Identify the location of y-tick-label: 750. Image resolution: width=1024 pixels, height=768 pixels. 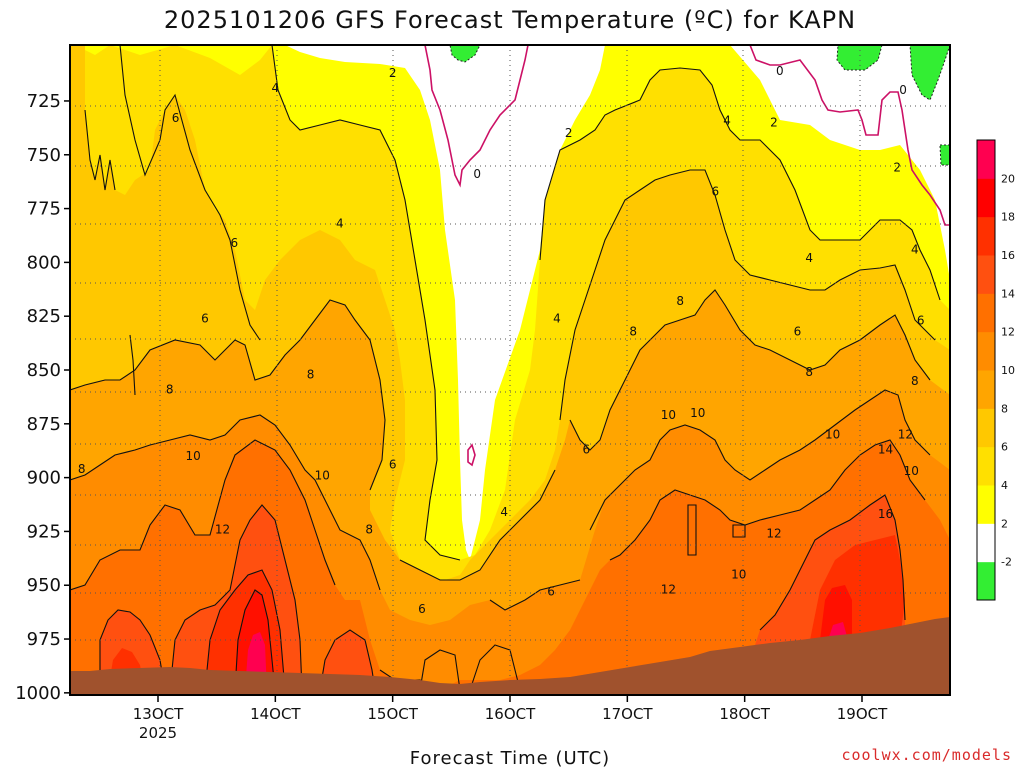
(44, 155).